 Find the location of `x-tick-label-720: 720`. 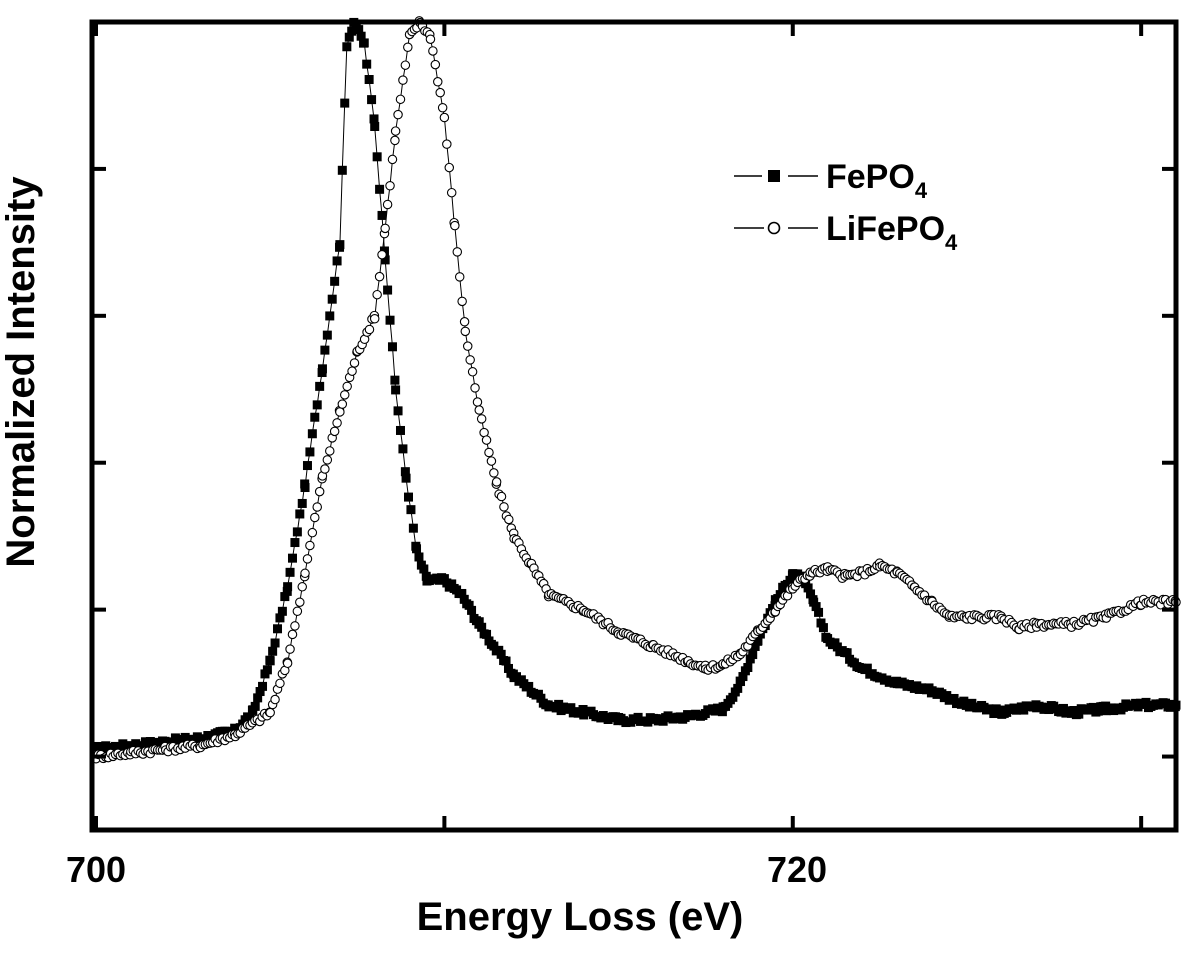

x-tick-label-720: 720 is located at coordinates (797, 869).